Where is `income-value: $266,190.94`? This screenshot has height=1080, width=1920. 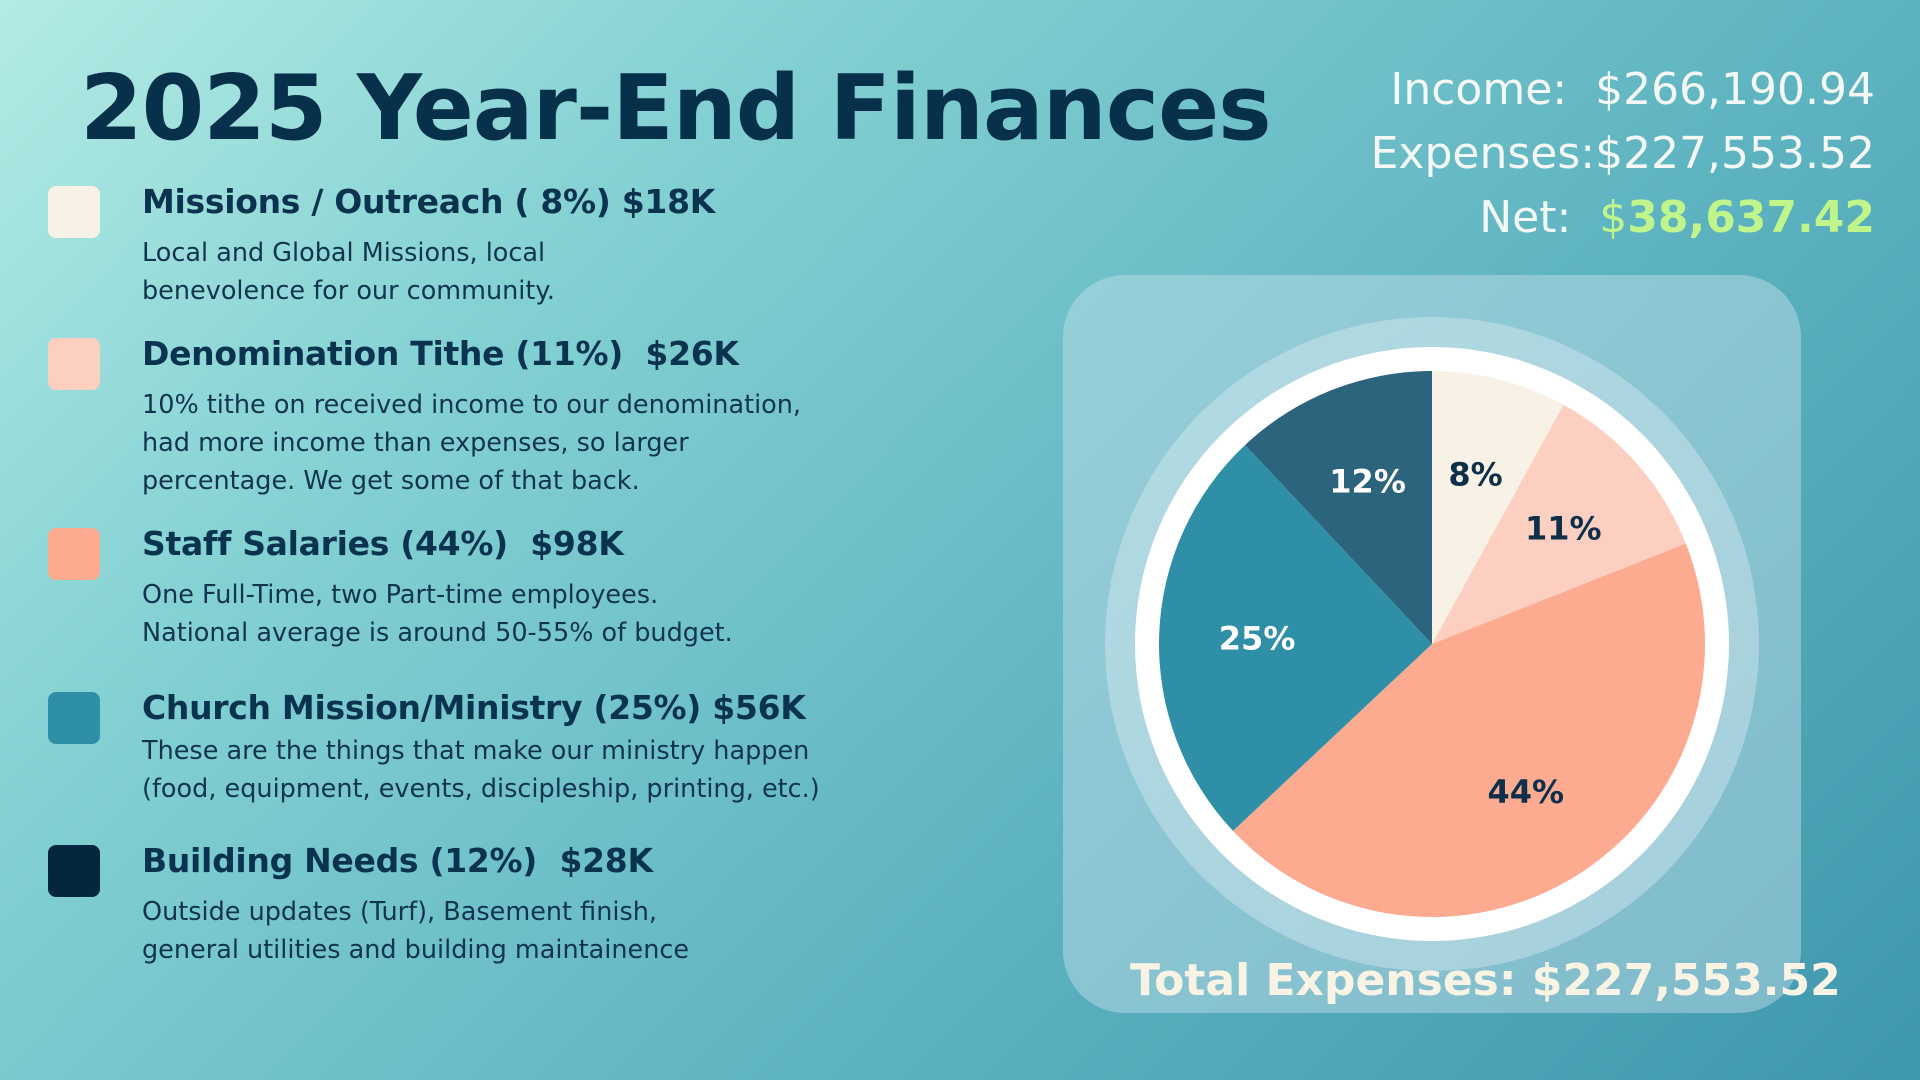
income-value: $266,190.94 is located at coordinates (1735, 89).